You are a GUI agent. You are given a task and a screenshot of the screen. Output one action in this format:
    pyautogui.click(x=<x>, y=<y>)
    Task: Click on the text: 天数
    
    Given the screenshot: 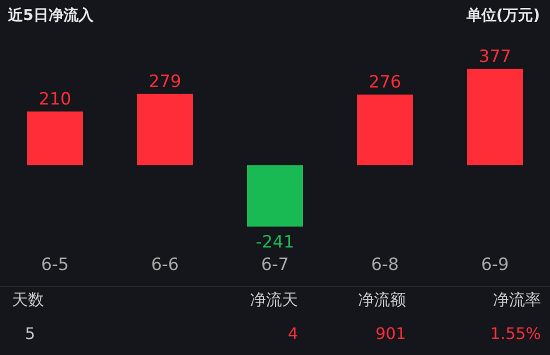 What is the action you would take?
    pyautogui.click(x=28, y=299)
    